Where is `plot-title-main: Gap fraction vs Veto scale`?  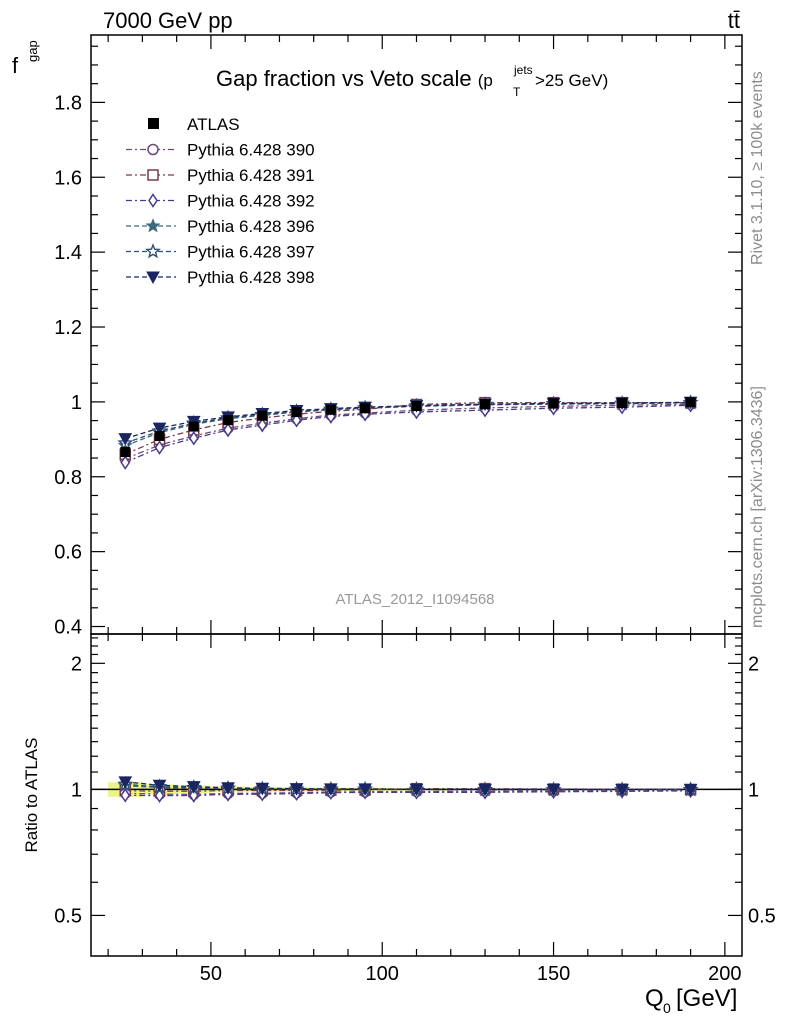
plot-title-main: Gap fraction vs Veto scale is located at coordinates (344, 78).